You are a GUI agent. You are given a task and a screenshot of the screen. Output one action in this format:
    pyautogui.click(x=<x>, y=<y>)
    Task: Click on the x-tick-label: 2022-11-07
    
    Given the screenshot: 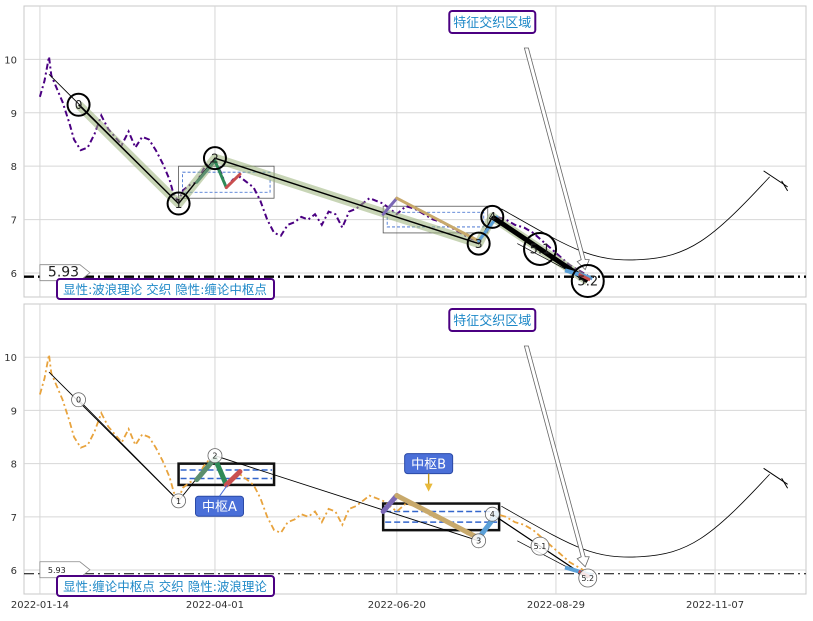 What is the action you would take?
    pyautogui.click(x=715, y=605)
    